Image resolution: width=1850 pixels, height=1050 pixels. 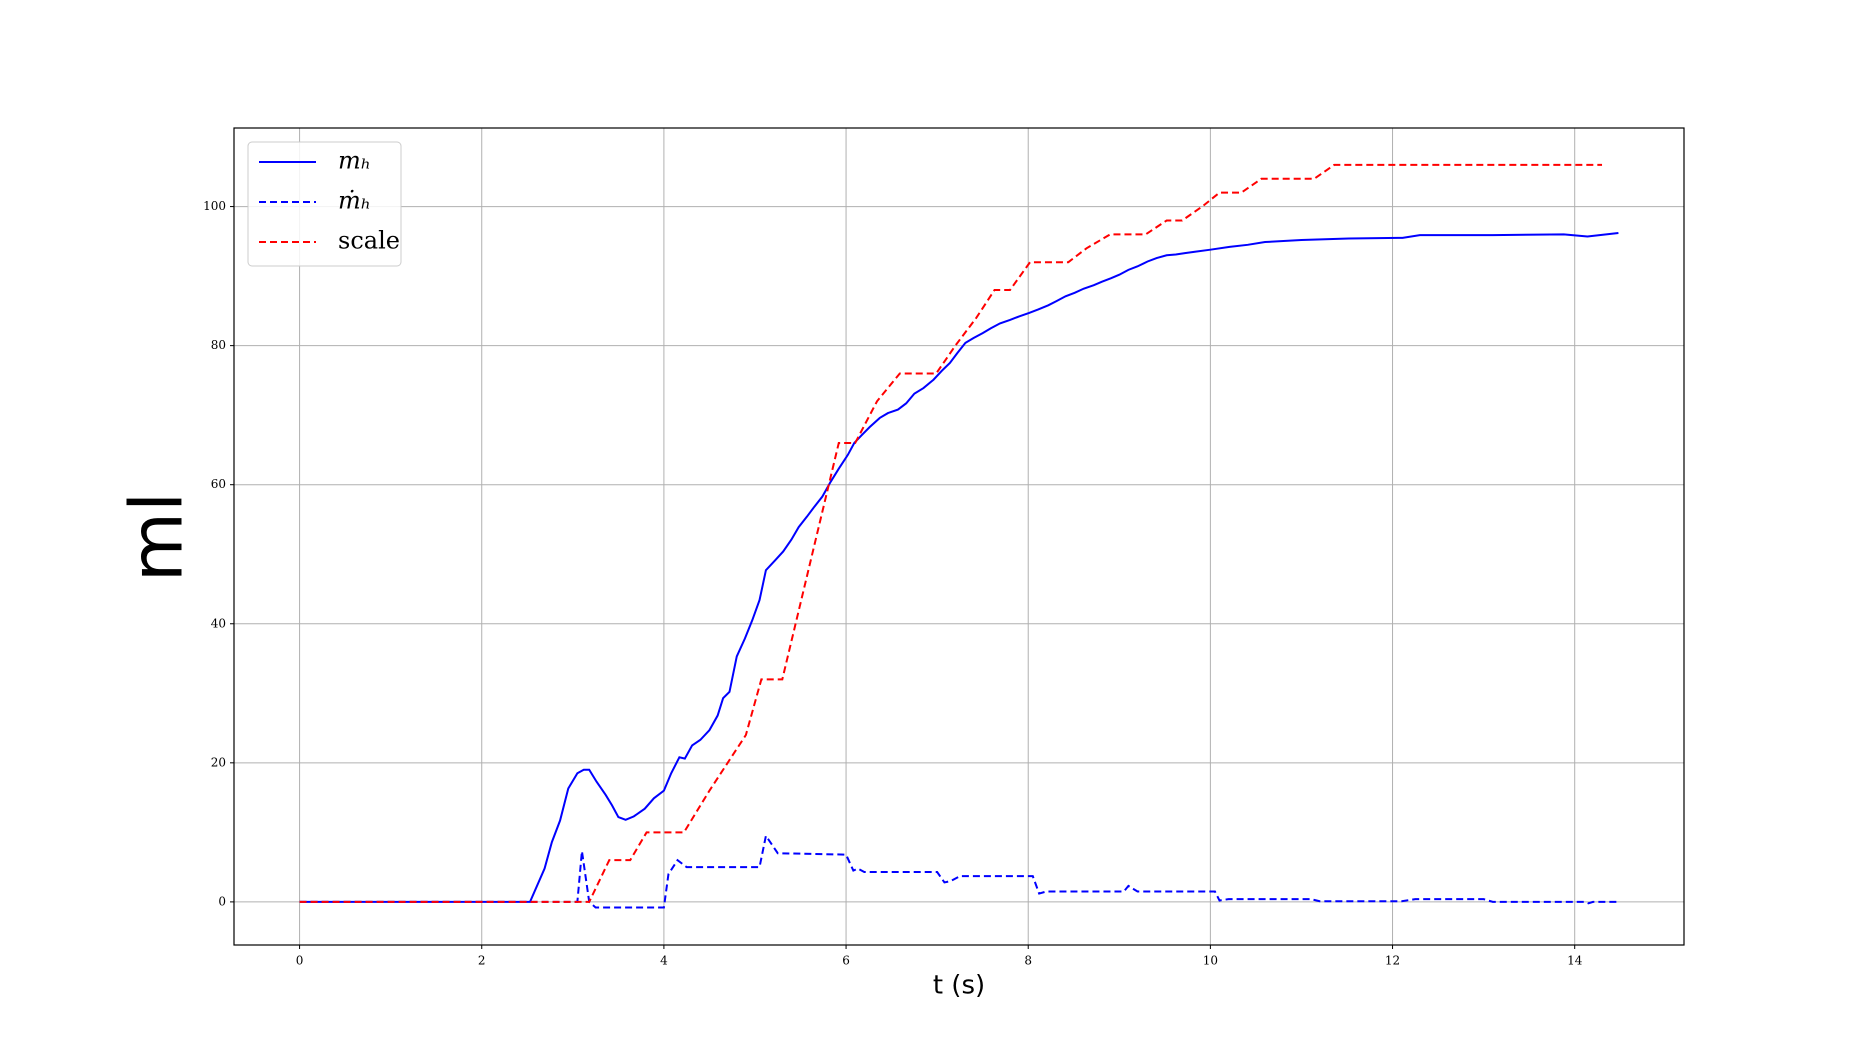 I want to click on y-tick-label: 80, so click(x=218, y=345).